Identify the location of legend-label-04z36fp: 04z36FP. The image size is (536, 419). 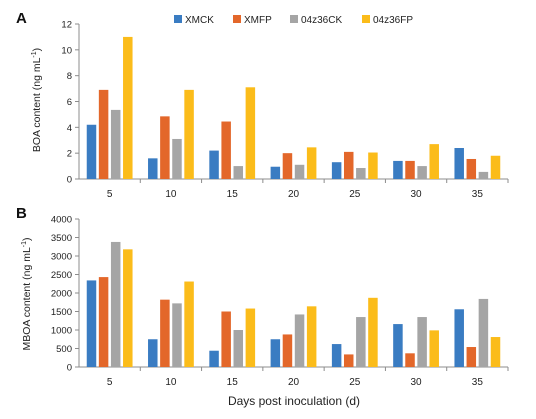
(393, 20).